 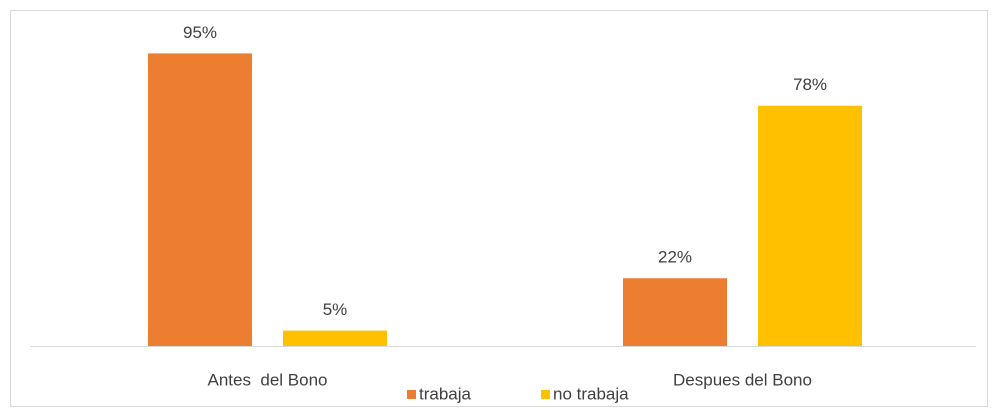 What do you see at coordinates (200, 32) in the screenshot?
I see `data-label: 95%` at bounding box center [200, 32].